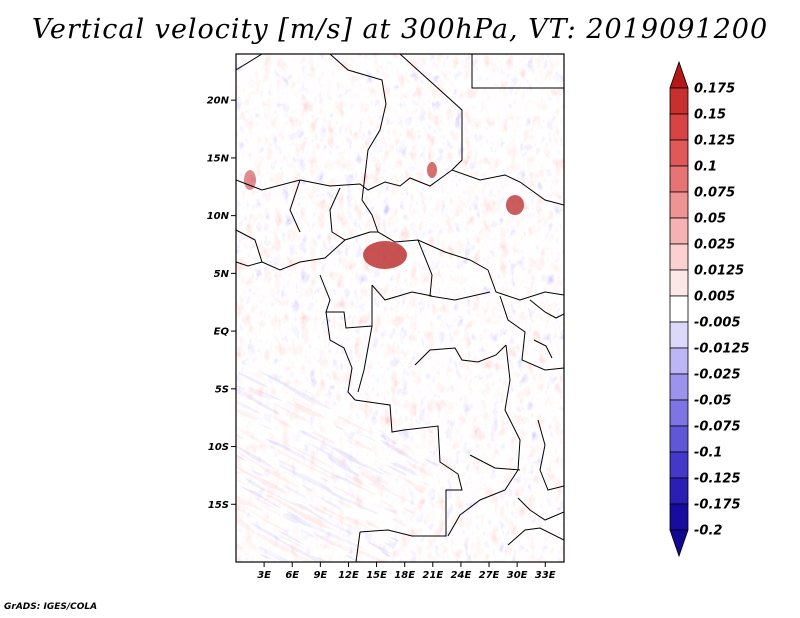 This screenshot has width=800, height=618. I want to click on colorbar-label: -0.0125, so click(722, 349).